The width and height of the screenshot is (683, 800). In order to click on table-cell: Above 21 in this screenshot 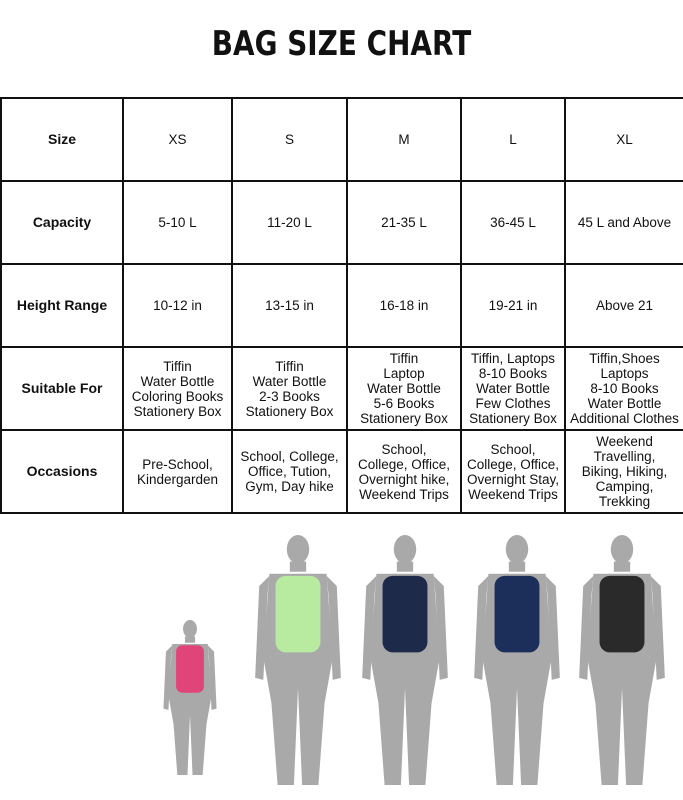, I will do `click(623, 305)`.